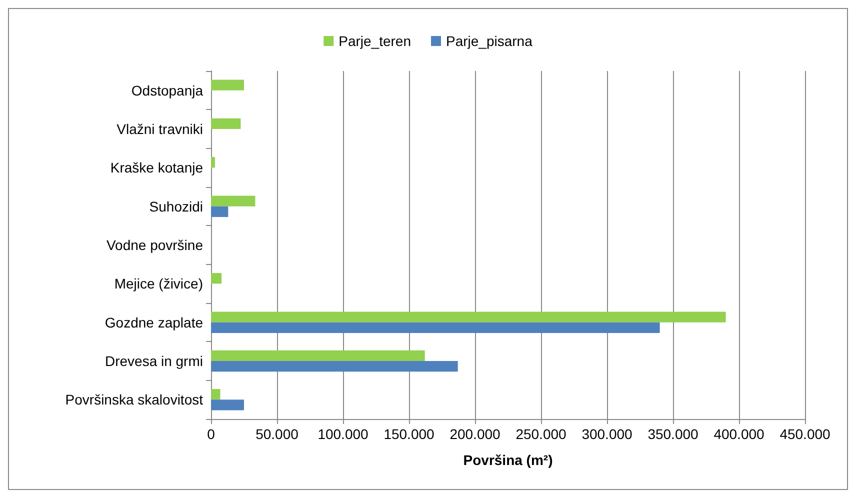  Describe the element at coordinates (157, 168) in the screenshot. I see `y-tick-label: Kraške kotanje` at that location.